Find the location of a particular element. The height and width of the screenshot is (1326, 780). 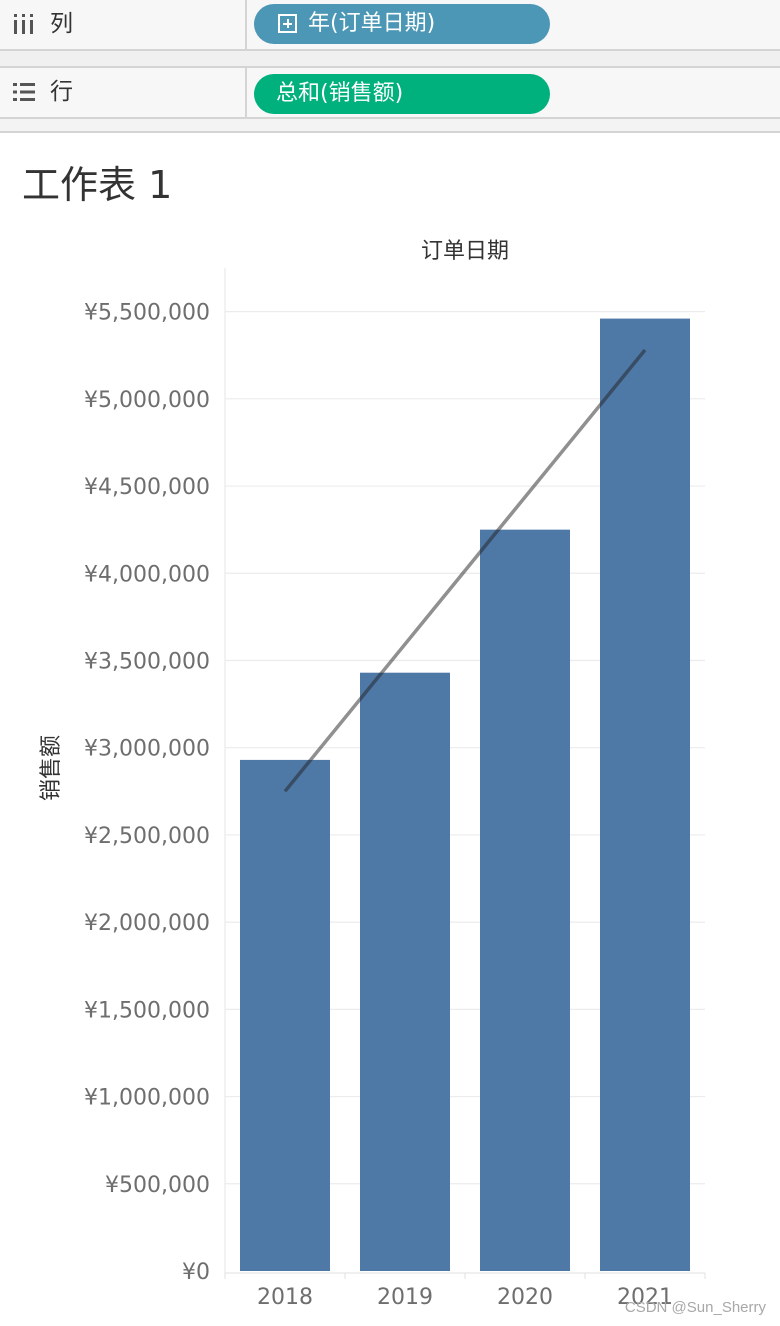

sheet-title: 工作表 1 is located at coordinates (97, 185).